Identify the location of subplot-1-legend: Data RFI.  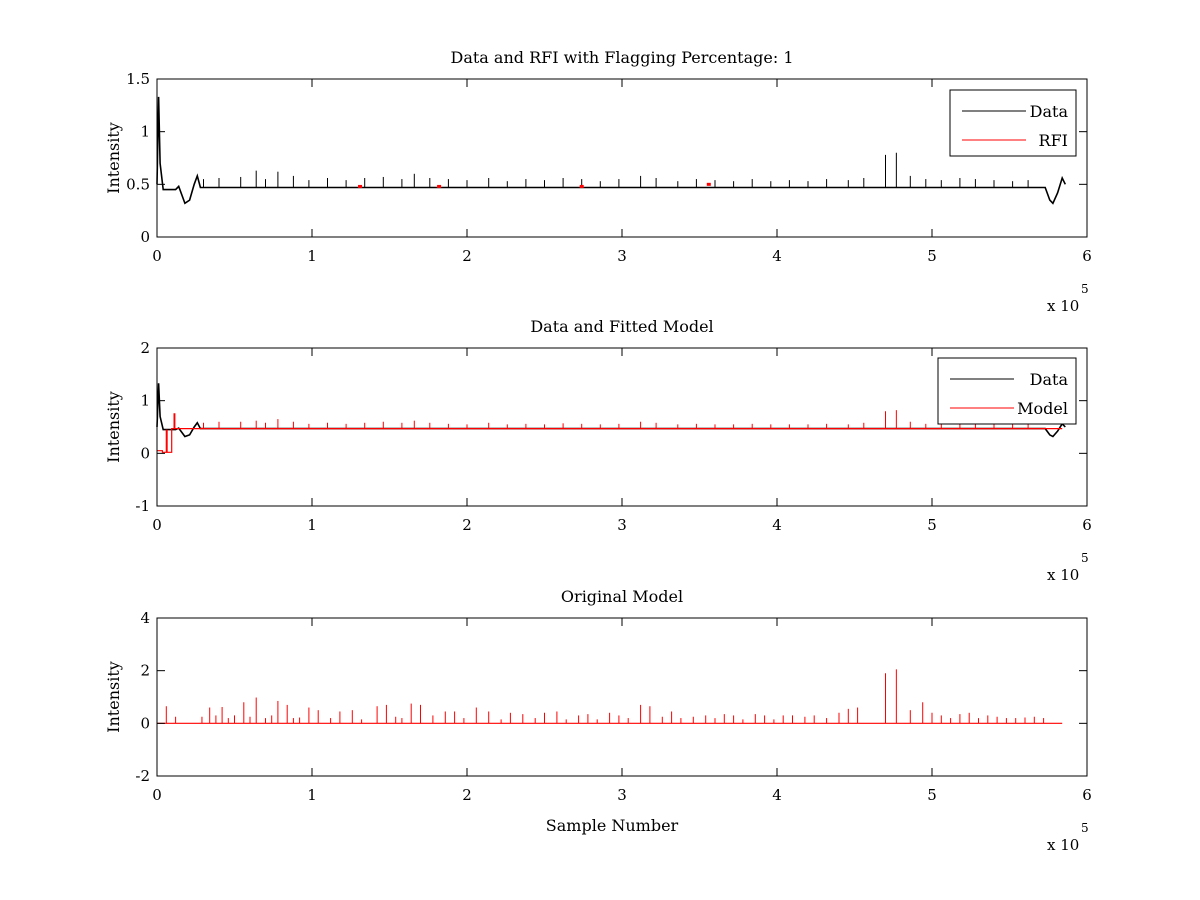
(1013, 123).